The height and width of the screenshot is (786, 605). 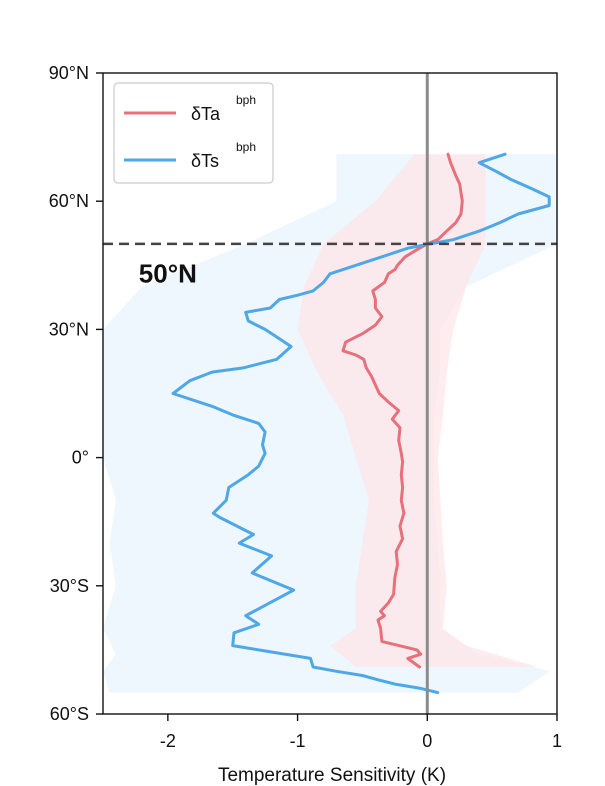 I want to click on y-tick-label: 30°N, so click(x=69, y=329).